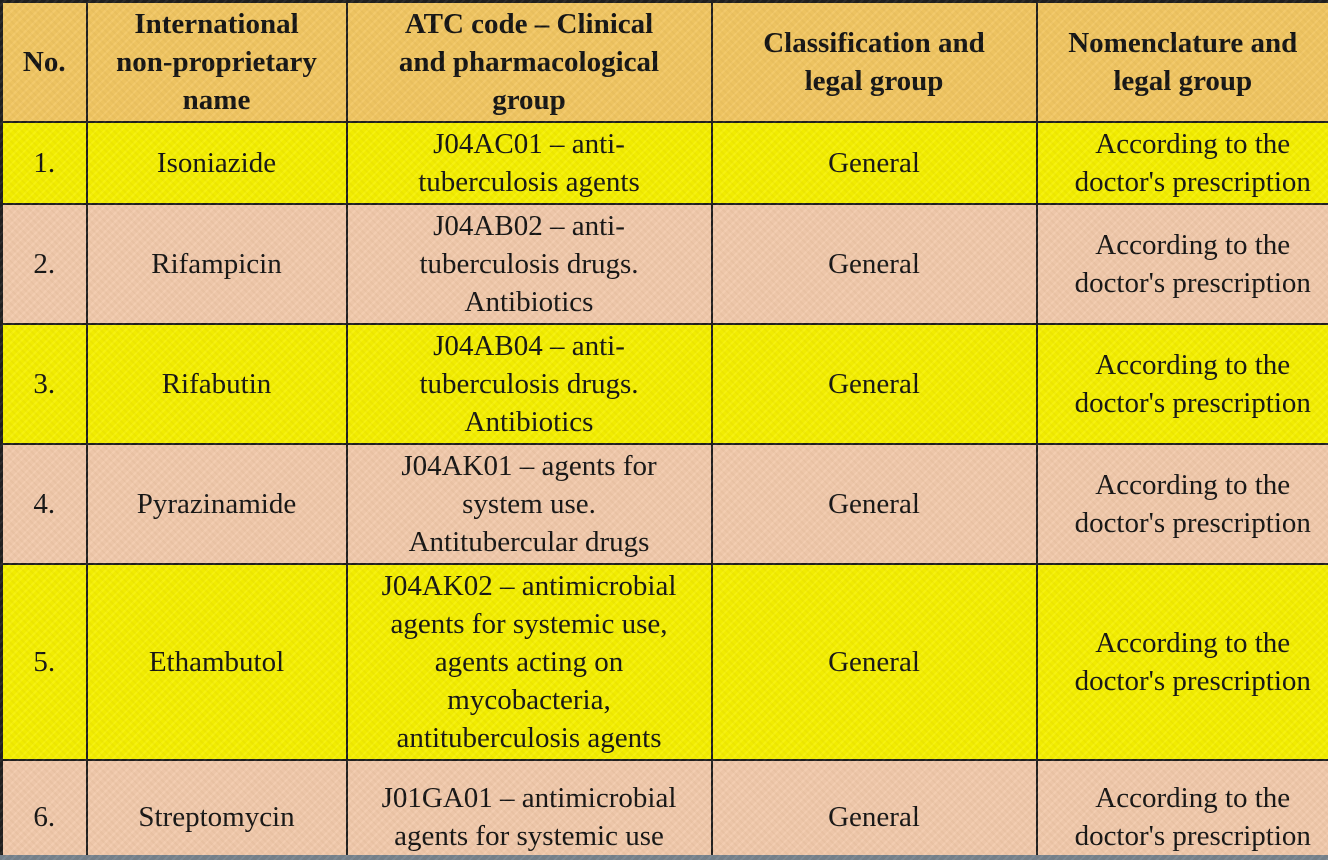 Image resolution: width=1328 pixels, height=860 pixels. Describe the element at coordinates (216, 163) in the screenshot. I see `cell-name: Isoniazide` at that location.